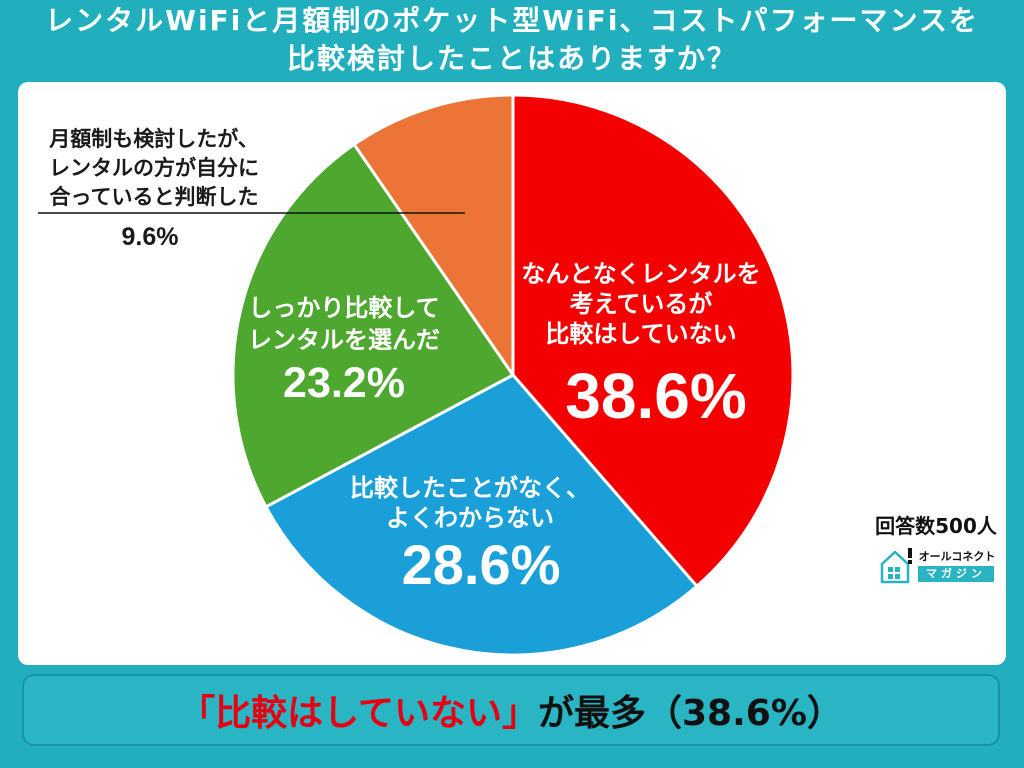 The width and height of the screenshot is (1024, 768). I want to click on respondent-count: 回答数500人, so click(936, 526).